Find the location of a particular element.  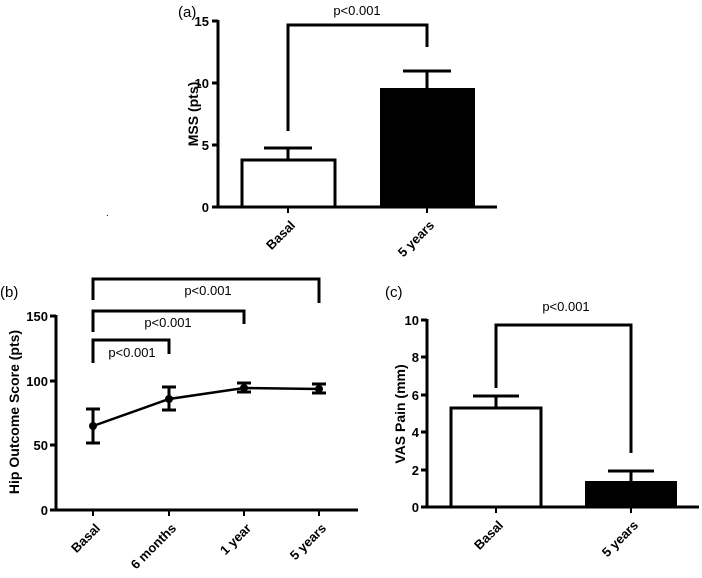

panel-b-letter: (b) is located at coordinates (9, 292).